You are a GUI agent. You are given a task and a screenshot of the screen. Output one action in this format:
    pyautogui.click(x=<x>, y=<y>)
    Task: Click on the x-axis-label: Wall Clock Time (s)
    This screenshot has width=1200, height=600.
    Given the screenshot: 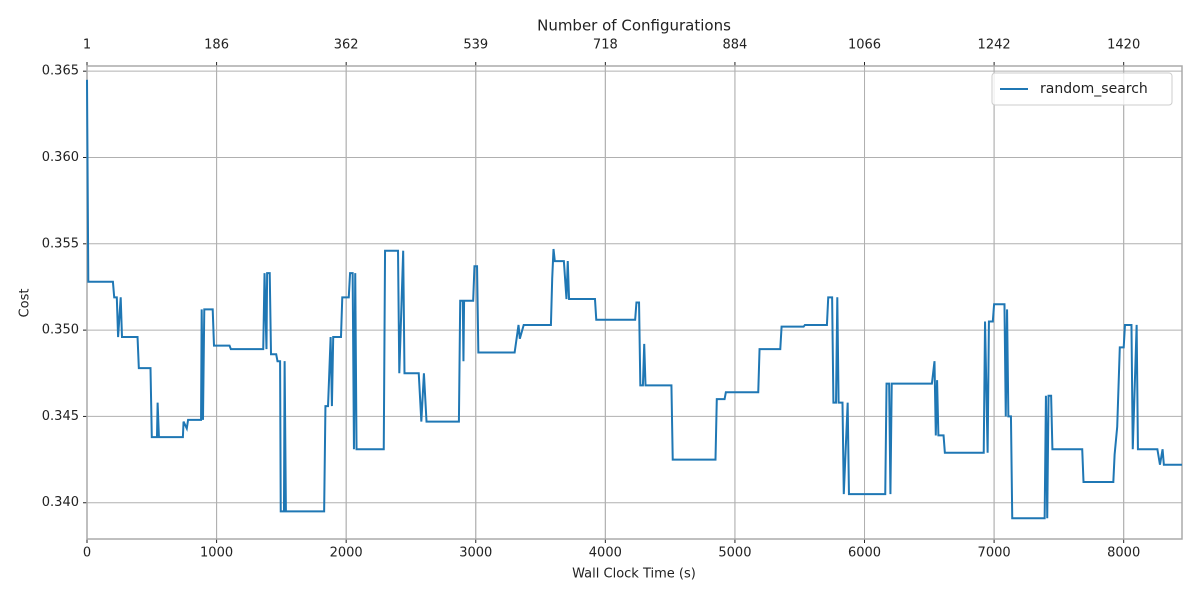 What is the action you would take?
    pyautogui.click(x=634, y=574)
    